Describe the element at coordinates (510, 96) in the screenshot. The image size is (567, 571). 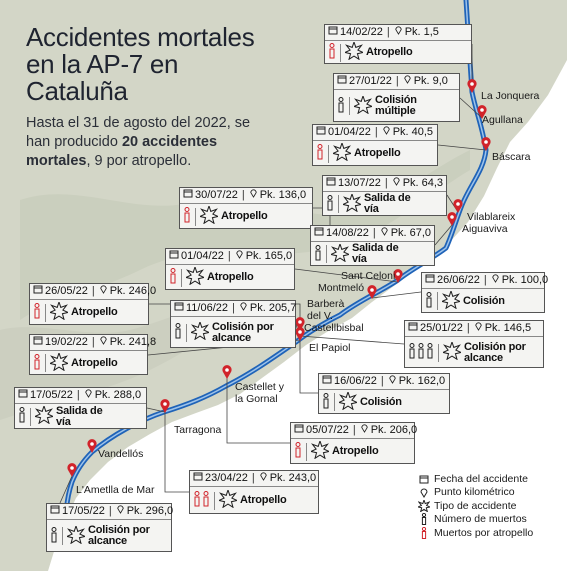
I see `place-la-jonquera: La Jonquera` at that location.